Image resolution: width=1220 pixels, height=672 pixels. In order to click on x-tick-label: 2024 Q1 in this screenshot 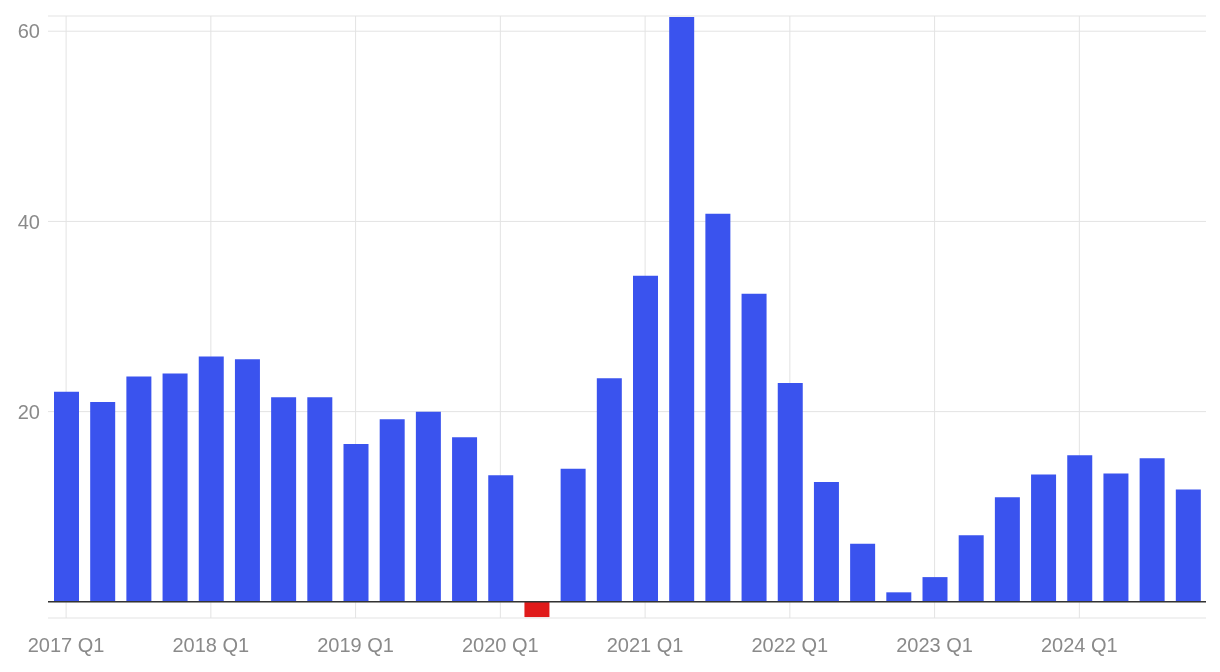, I will do `click(1079, 645)`.